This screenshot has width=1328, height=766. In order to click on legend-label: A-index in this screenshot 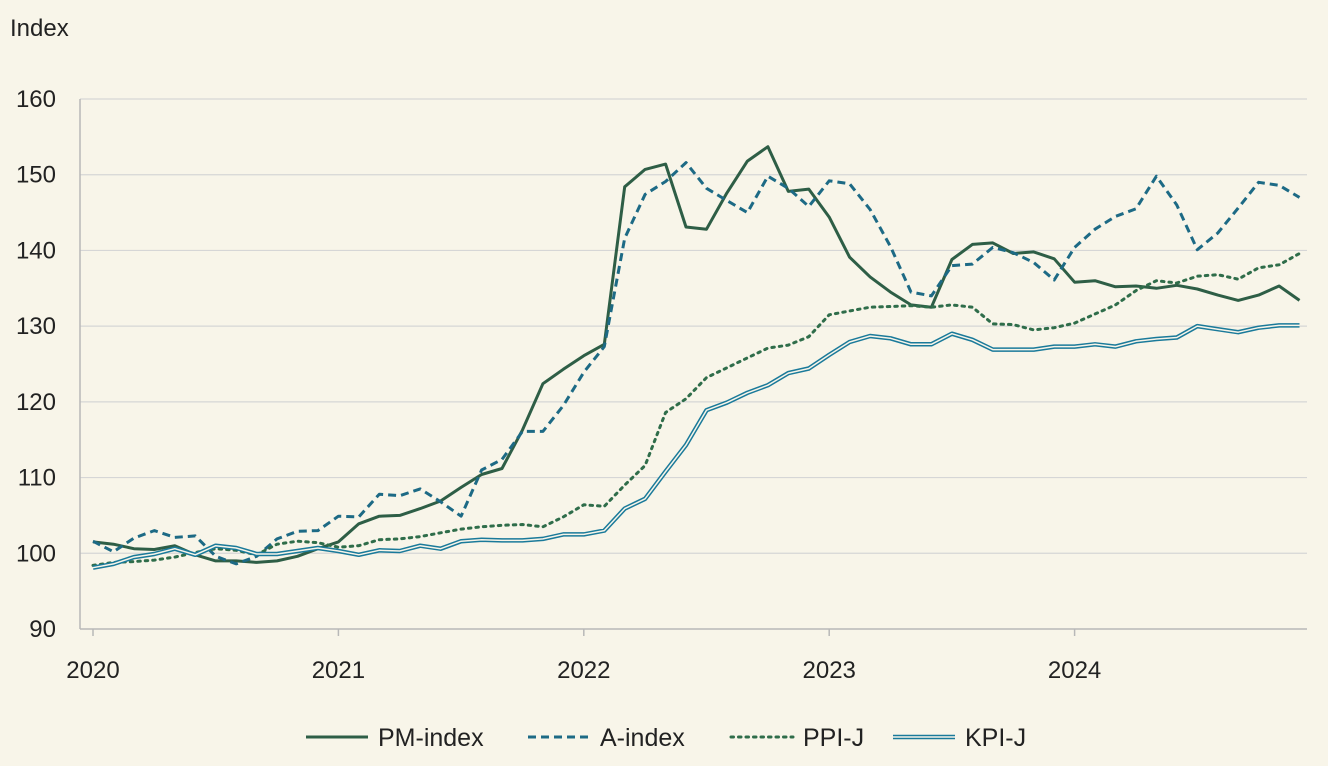, I will do `click(642, 738)`.